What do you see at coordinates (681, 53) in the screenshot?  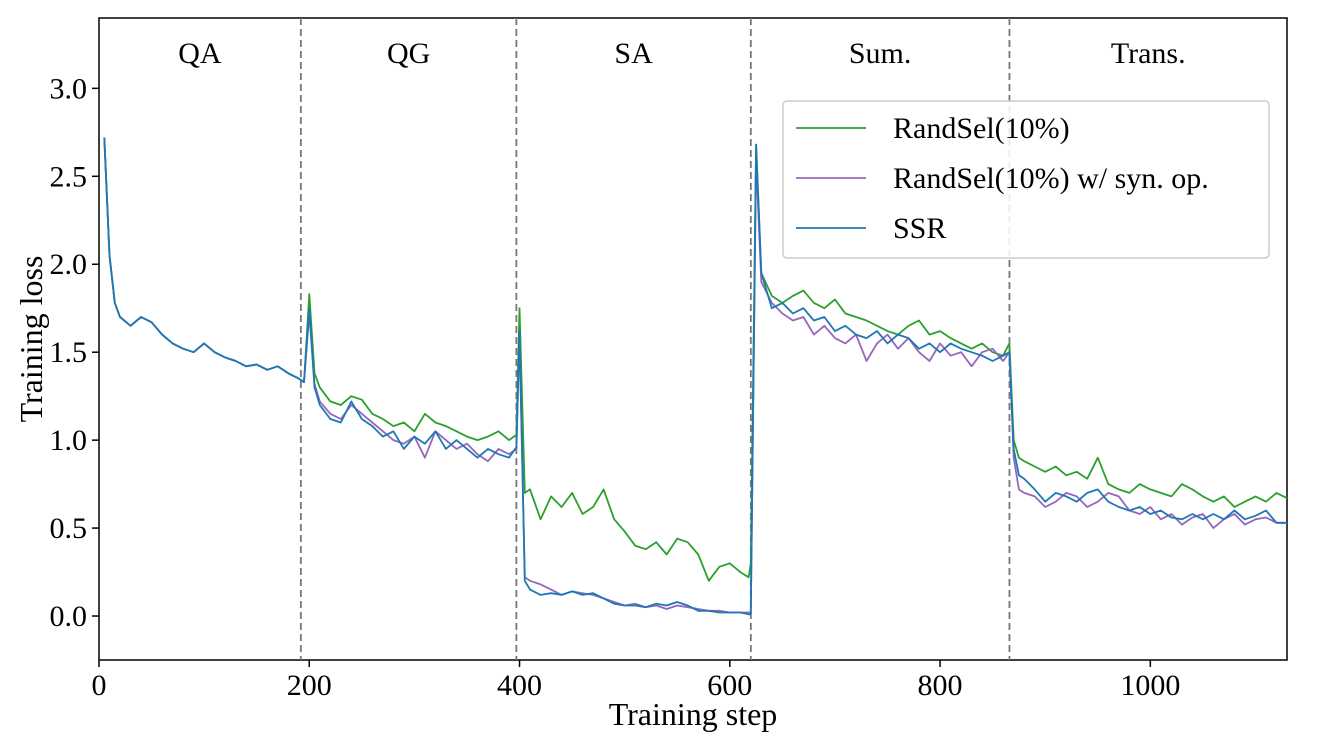 I see `task-section-labels: QA QG SA Sum. Trans.` at bounding box center [681, 53].